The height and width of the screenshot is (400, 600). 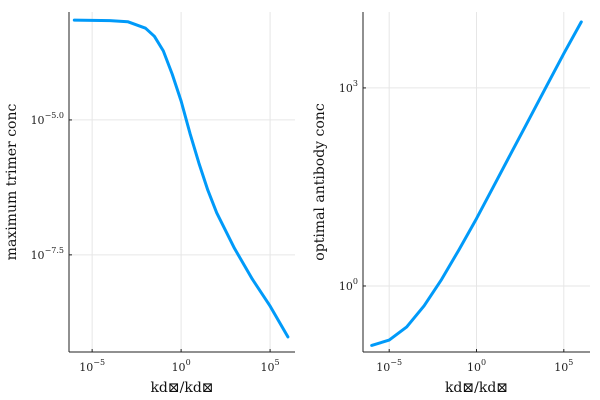 I want to click on y-axis-label: maximum trimer conc, so click(x=12, y=182).